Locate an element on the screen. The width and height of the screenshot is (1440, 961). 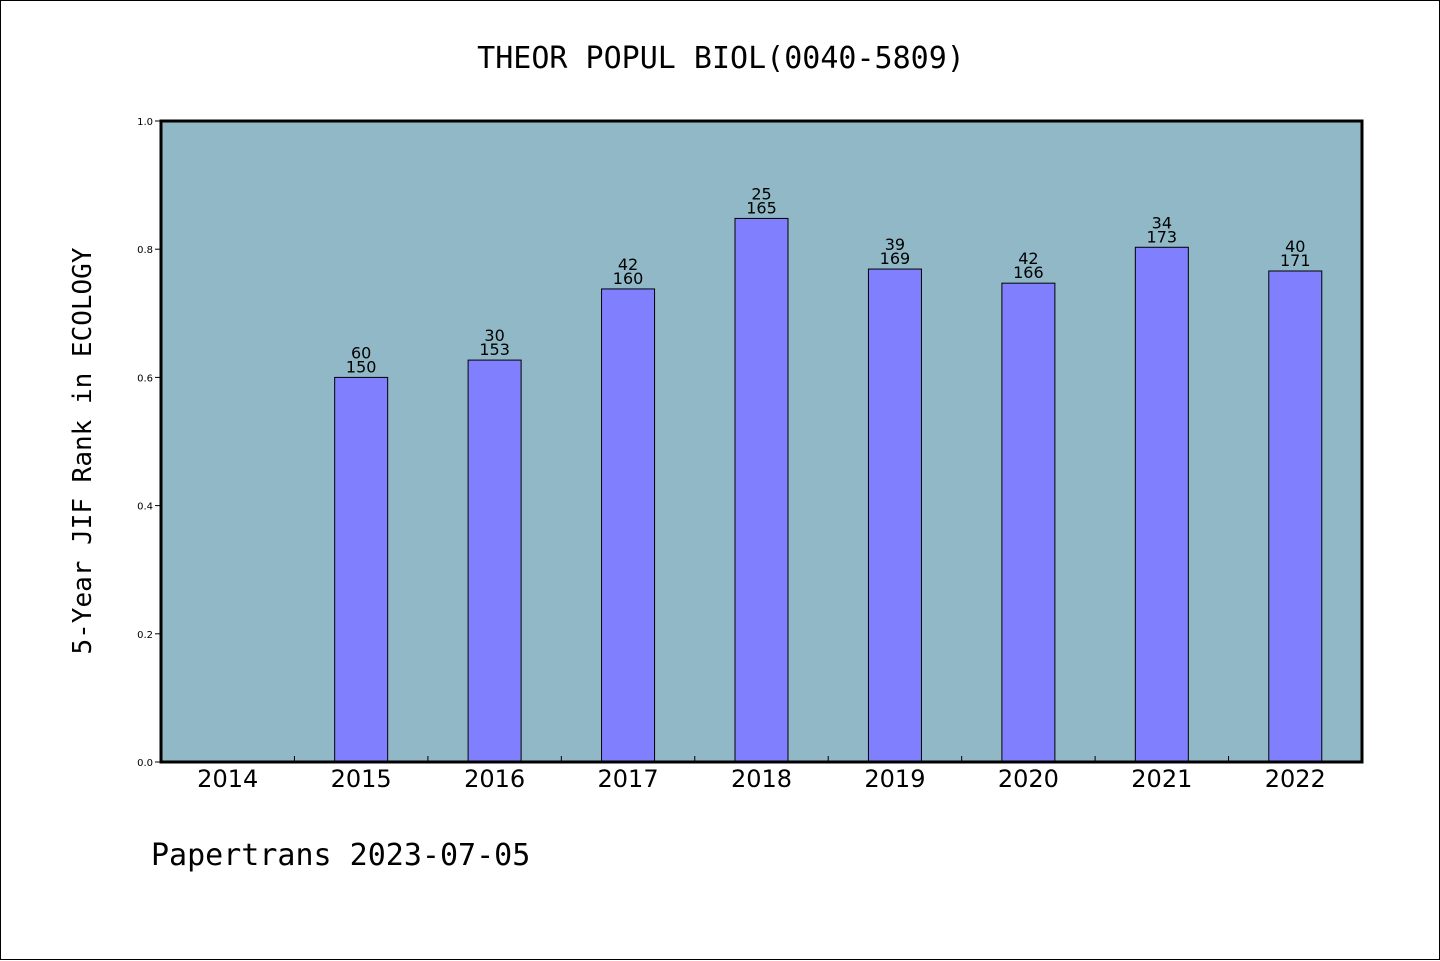
x-tick-label-2017: 2017 is located at coordinates (628, 779).